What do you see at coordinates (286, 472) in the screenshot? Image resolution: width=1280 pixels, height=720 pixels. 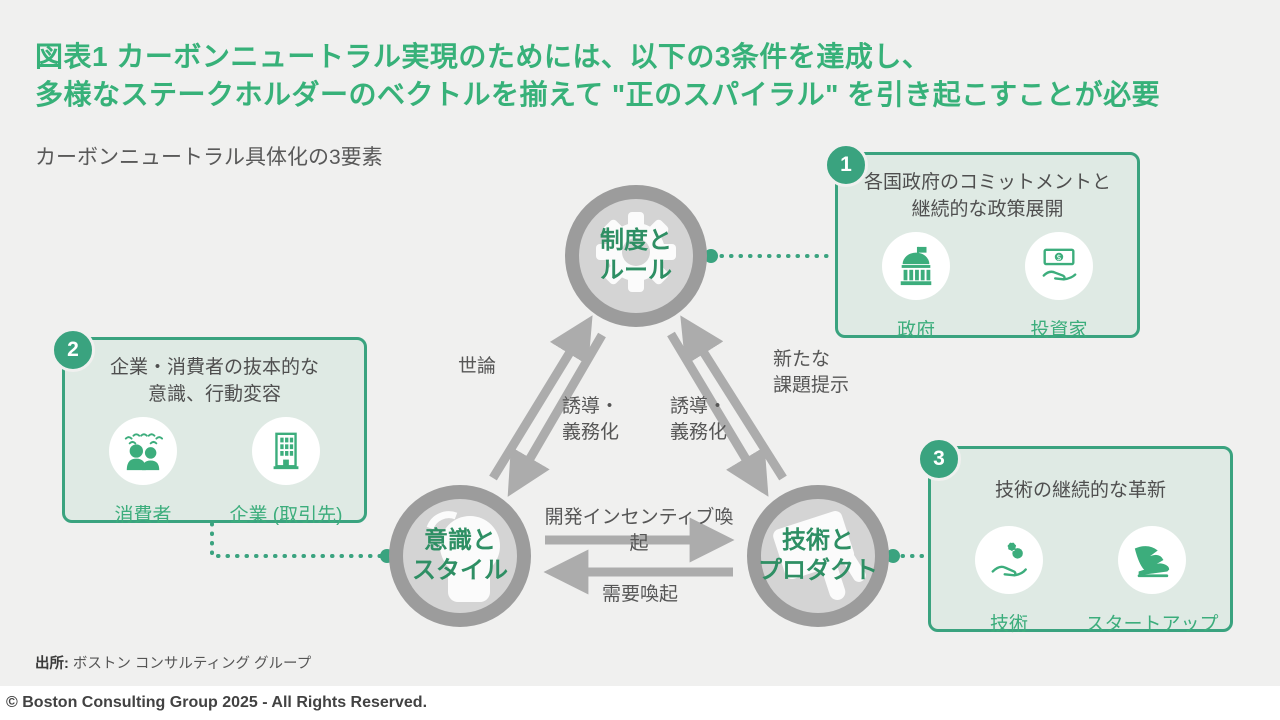 I see `company-item: 企業 (取引先)` at bounding box center [286, 472].